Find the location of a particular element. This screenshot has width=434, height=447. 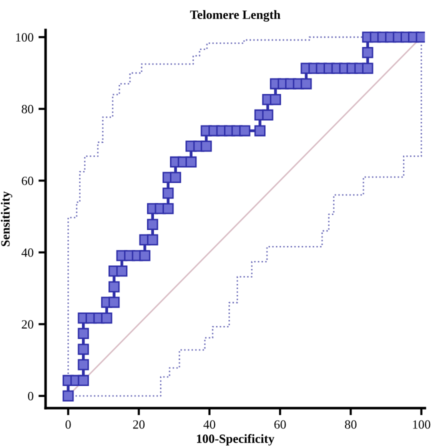

y-tick-label: 100 is located at coordinates (25, 37).